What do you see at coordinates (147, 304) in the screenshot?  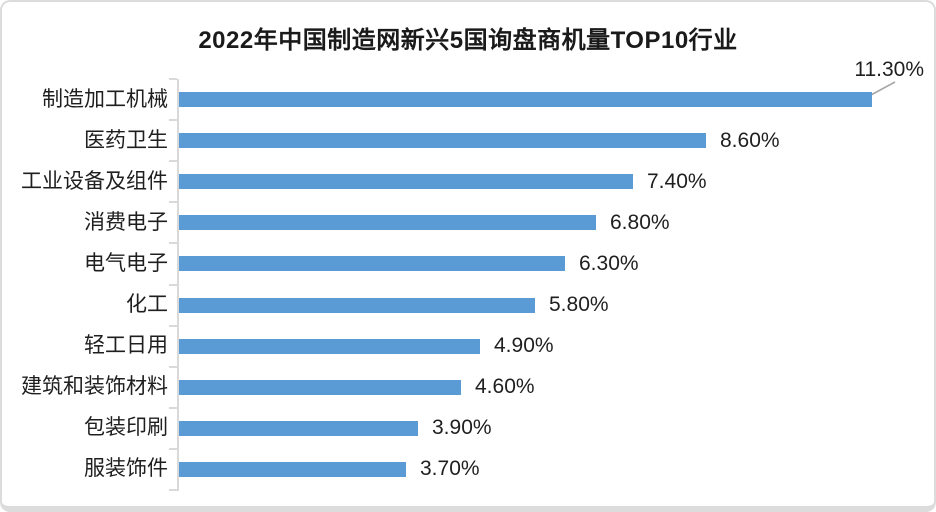 I see `category-label: 化工` at bounding box center [147, 304].